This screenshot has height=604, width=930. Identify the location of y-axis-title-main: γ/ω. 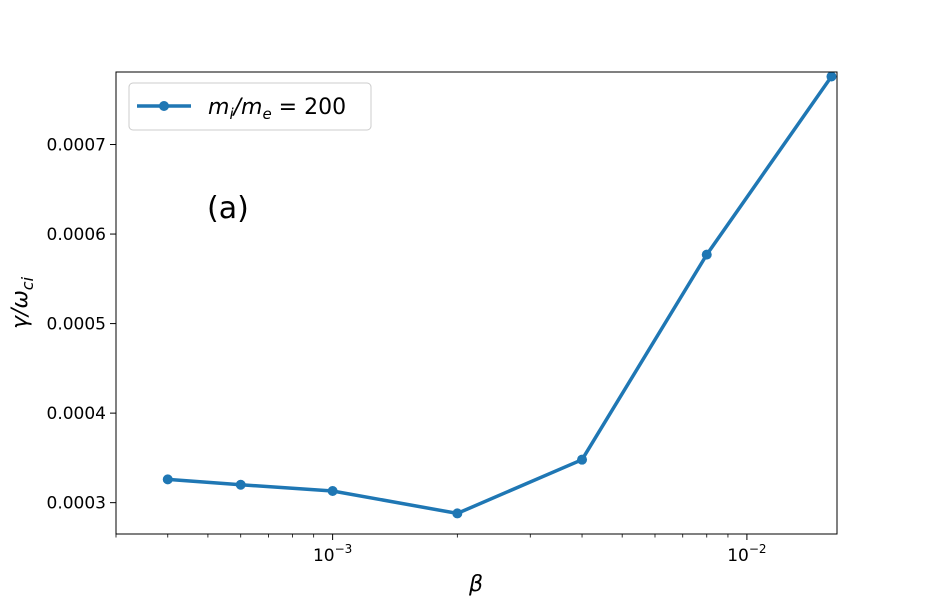
(20, 309).